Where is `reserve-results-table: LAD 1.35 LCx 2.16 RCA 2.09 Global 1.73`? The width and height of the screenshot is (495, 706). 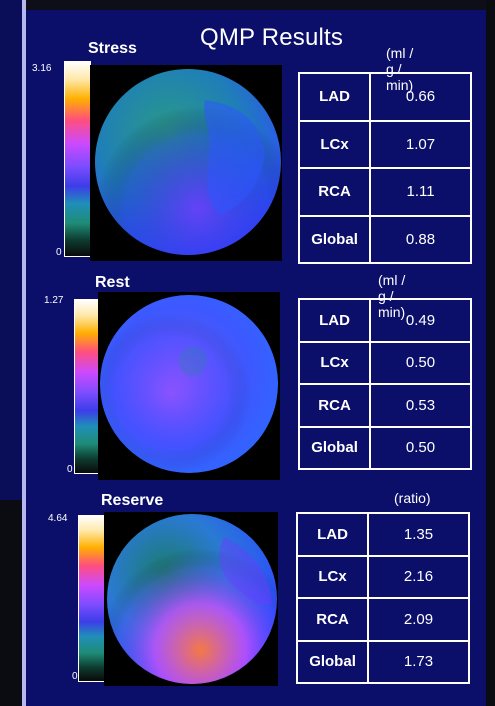 reserve-results-table: LAD 1.35 LCx 2.16 RCA 2.09 Global 1.73 is located at coordinates (382, 598).